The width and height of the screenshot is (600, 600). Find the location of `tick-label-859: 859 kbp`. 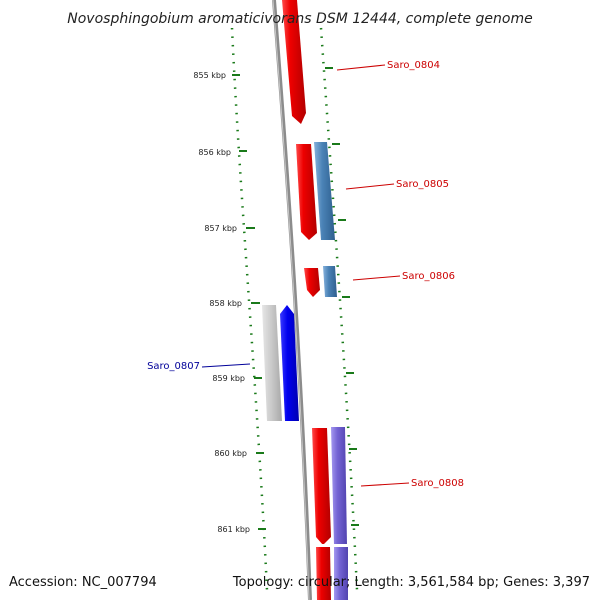

tick-label-859: 859 kbp is located at coordinates (228, 378).